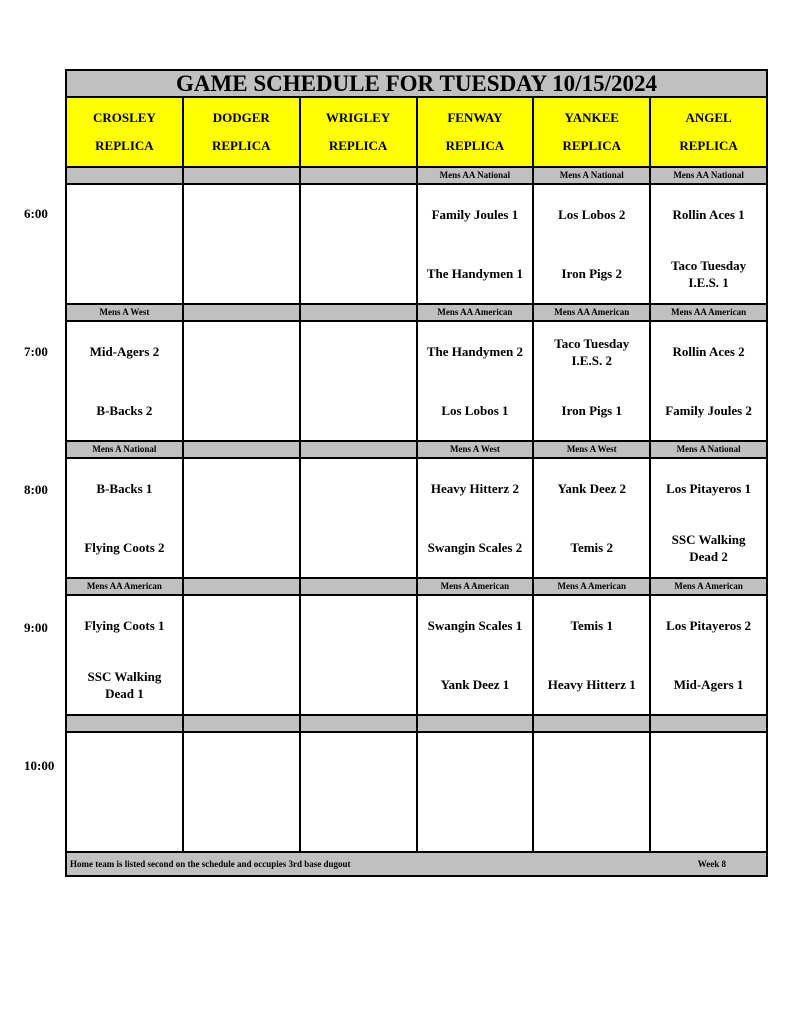  I want to click on game-cell: Yank Deez 2 Temis 2, so click(592, 518).